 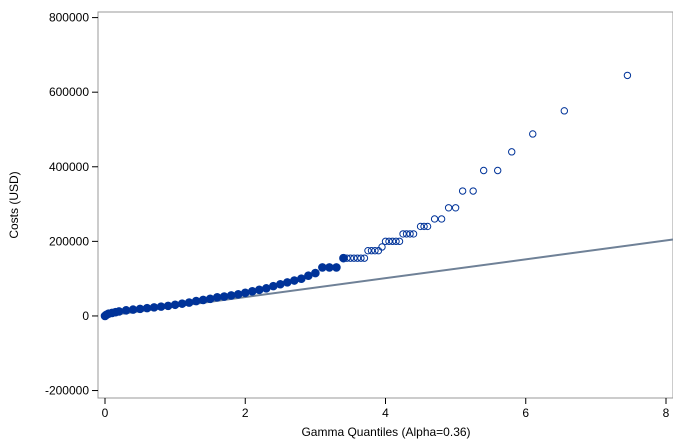 I want to click on x-tick-label: 6, so click(x=525, y=413).